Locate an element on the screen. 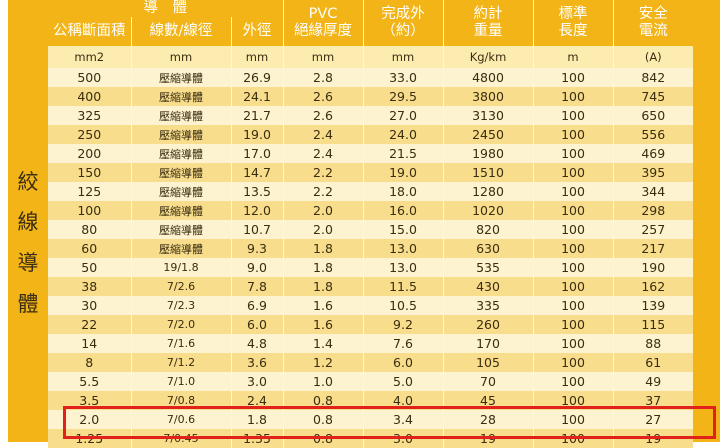 The width and height of the screenshot is (720, 448). table-cell: 820 is located at coordinates (487, 229).